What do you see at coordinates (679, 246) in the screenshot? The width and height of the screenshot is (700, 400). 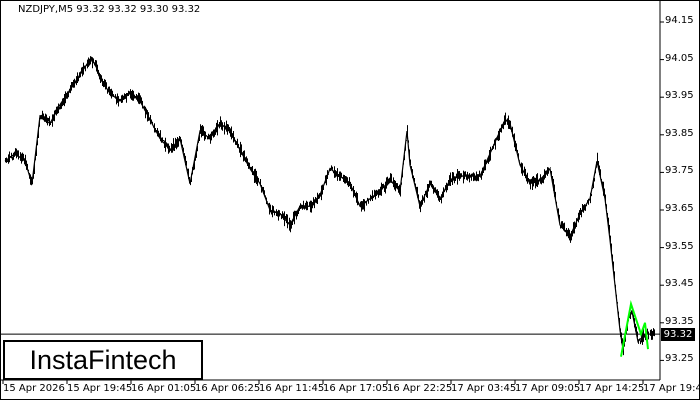 I see `y-tick-label: 93.55` at bounding box center [679, 246].